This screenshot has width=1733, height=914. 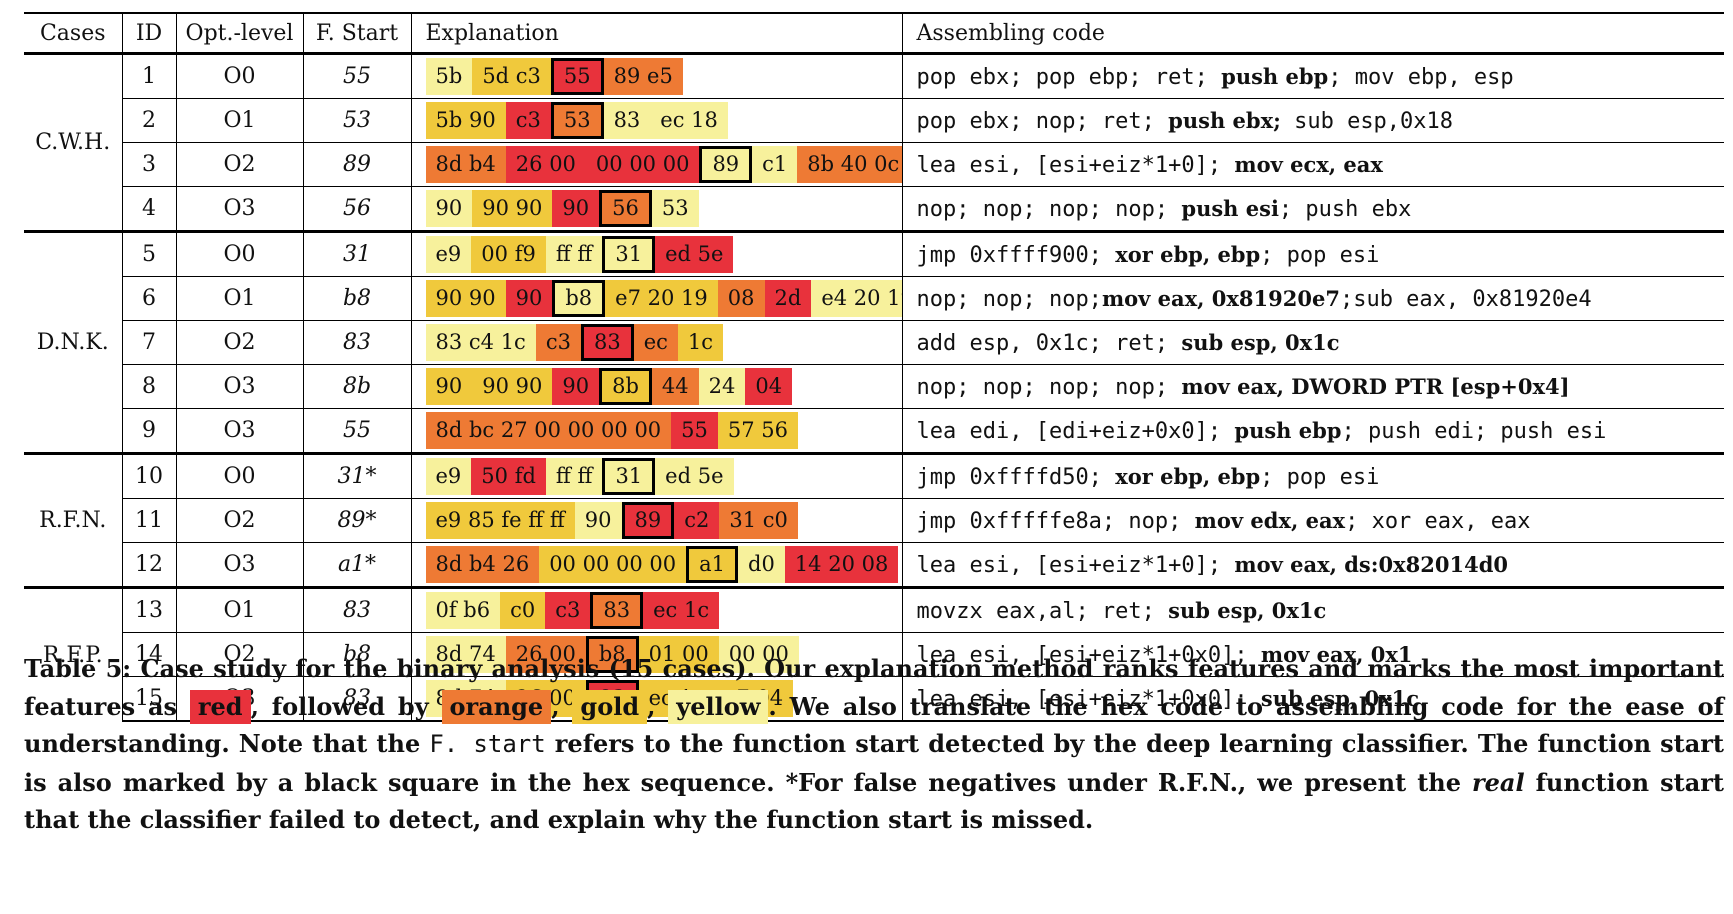 What do you see at coordinates (1438, 521) in the screenshot?
I see `asm-text: ; xor eax, eax` at bounding box center [1438, 521].